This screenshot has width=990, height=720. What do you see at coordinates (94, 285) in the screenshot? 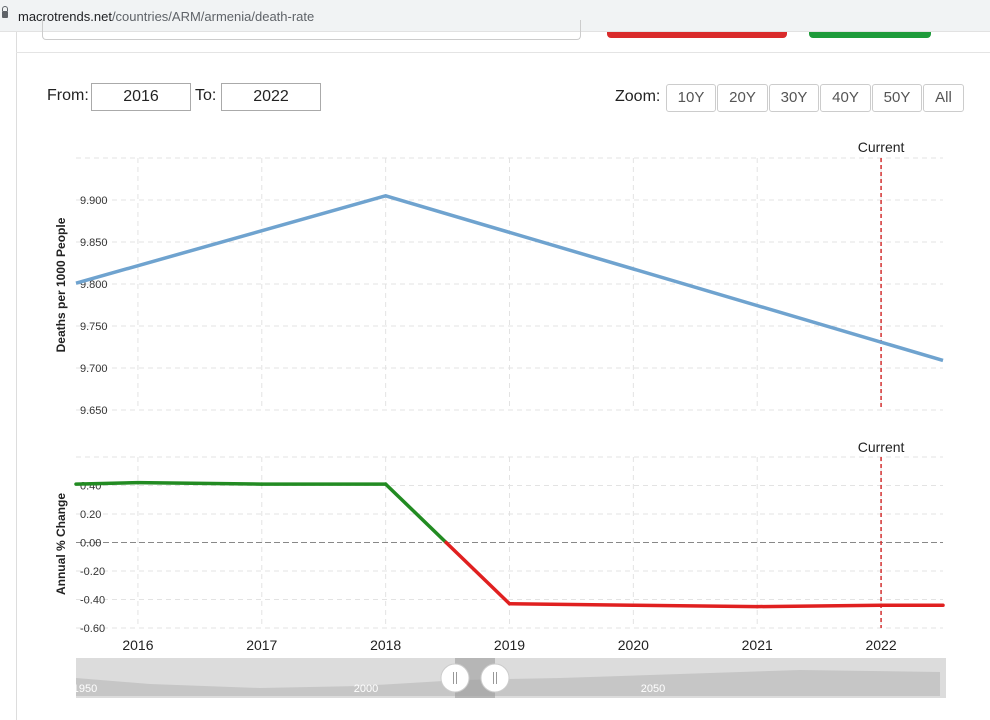
I see `y-tick-label: 9.800` at bounding box center [94, 285].